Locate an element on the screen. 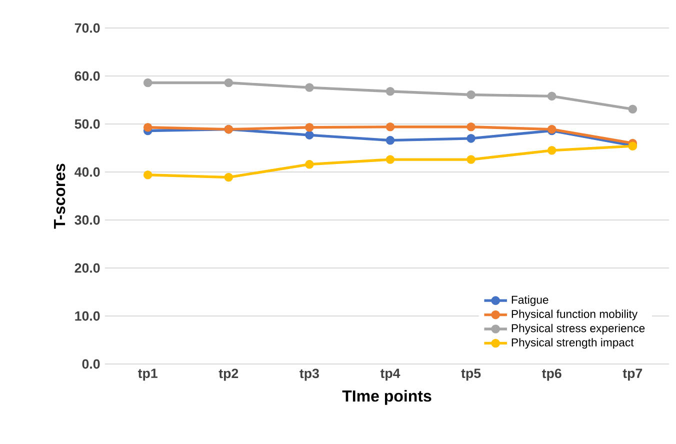 The image size is (676, 444). y-tick-label: 0.0 is located at coordinates (91, 364).